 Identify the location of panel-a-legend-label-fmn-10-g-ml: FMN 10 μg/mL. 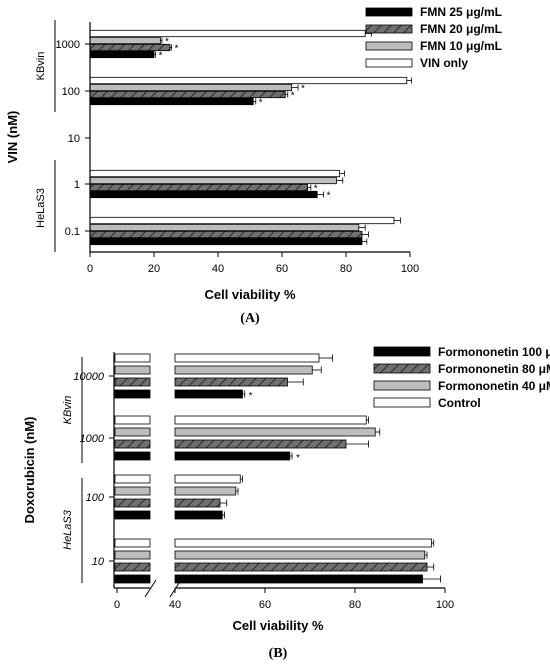
(461, 46).